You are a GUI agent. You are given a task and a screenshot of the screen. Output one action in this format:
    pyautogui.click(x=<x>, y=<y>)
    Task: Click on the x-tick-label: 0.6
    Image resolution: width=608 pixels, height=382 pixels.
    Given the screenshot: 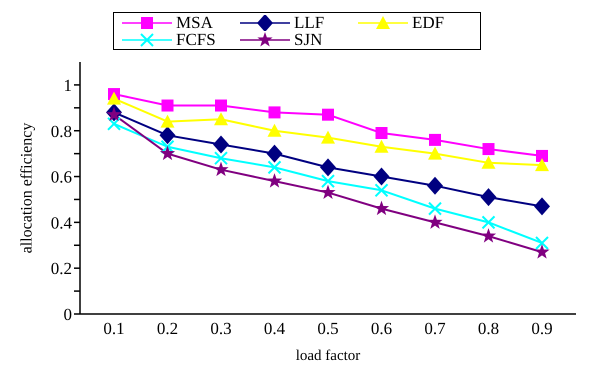 What is the action you would take?
    pyautogui.click(x=381, y=328)
    